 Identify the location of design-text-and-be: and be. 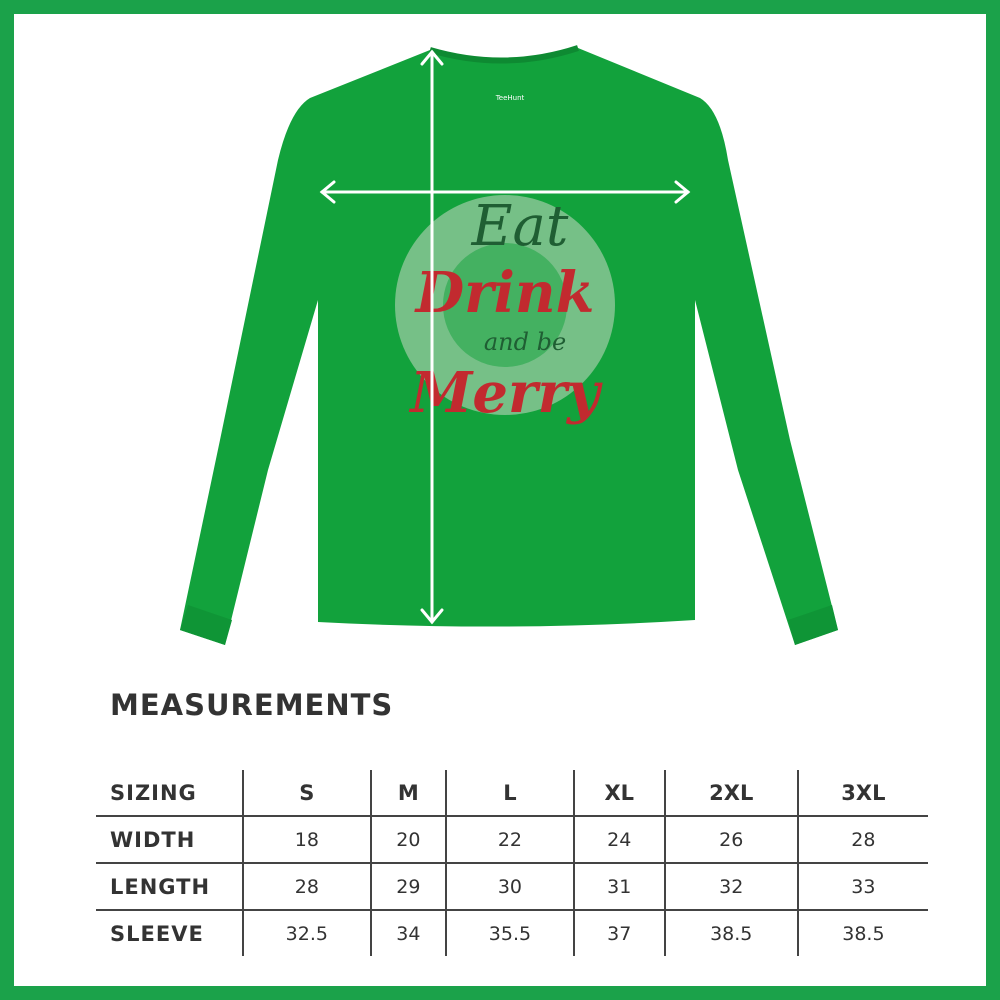
(525, 342).